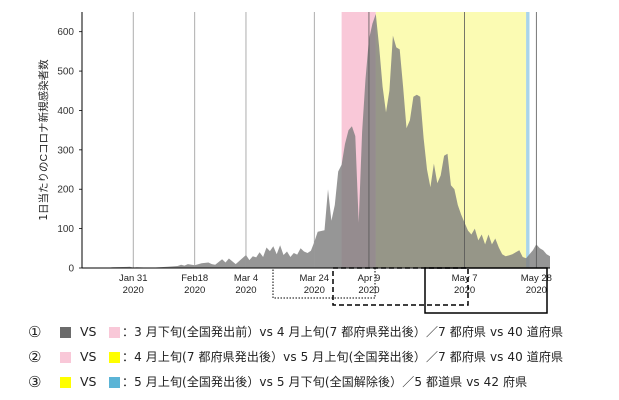 The width and height of the screenshot is (619, 400). What do you see at coordinates (88, 331) in the screenshot?
I see `legend-vs: VS` at bounding box center [88, 331].